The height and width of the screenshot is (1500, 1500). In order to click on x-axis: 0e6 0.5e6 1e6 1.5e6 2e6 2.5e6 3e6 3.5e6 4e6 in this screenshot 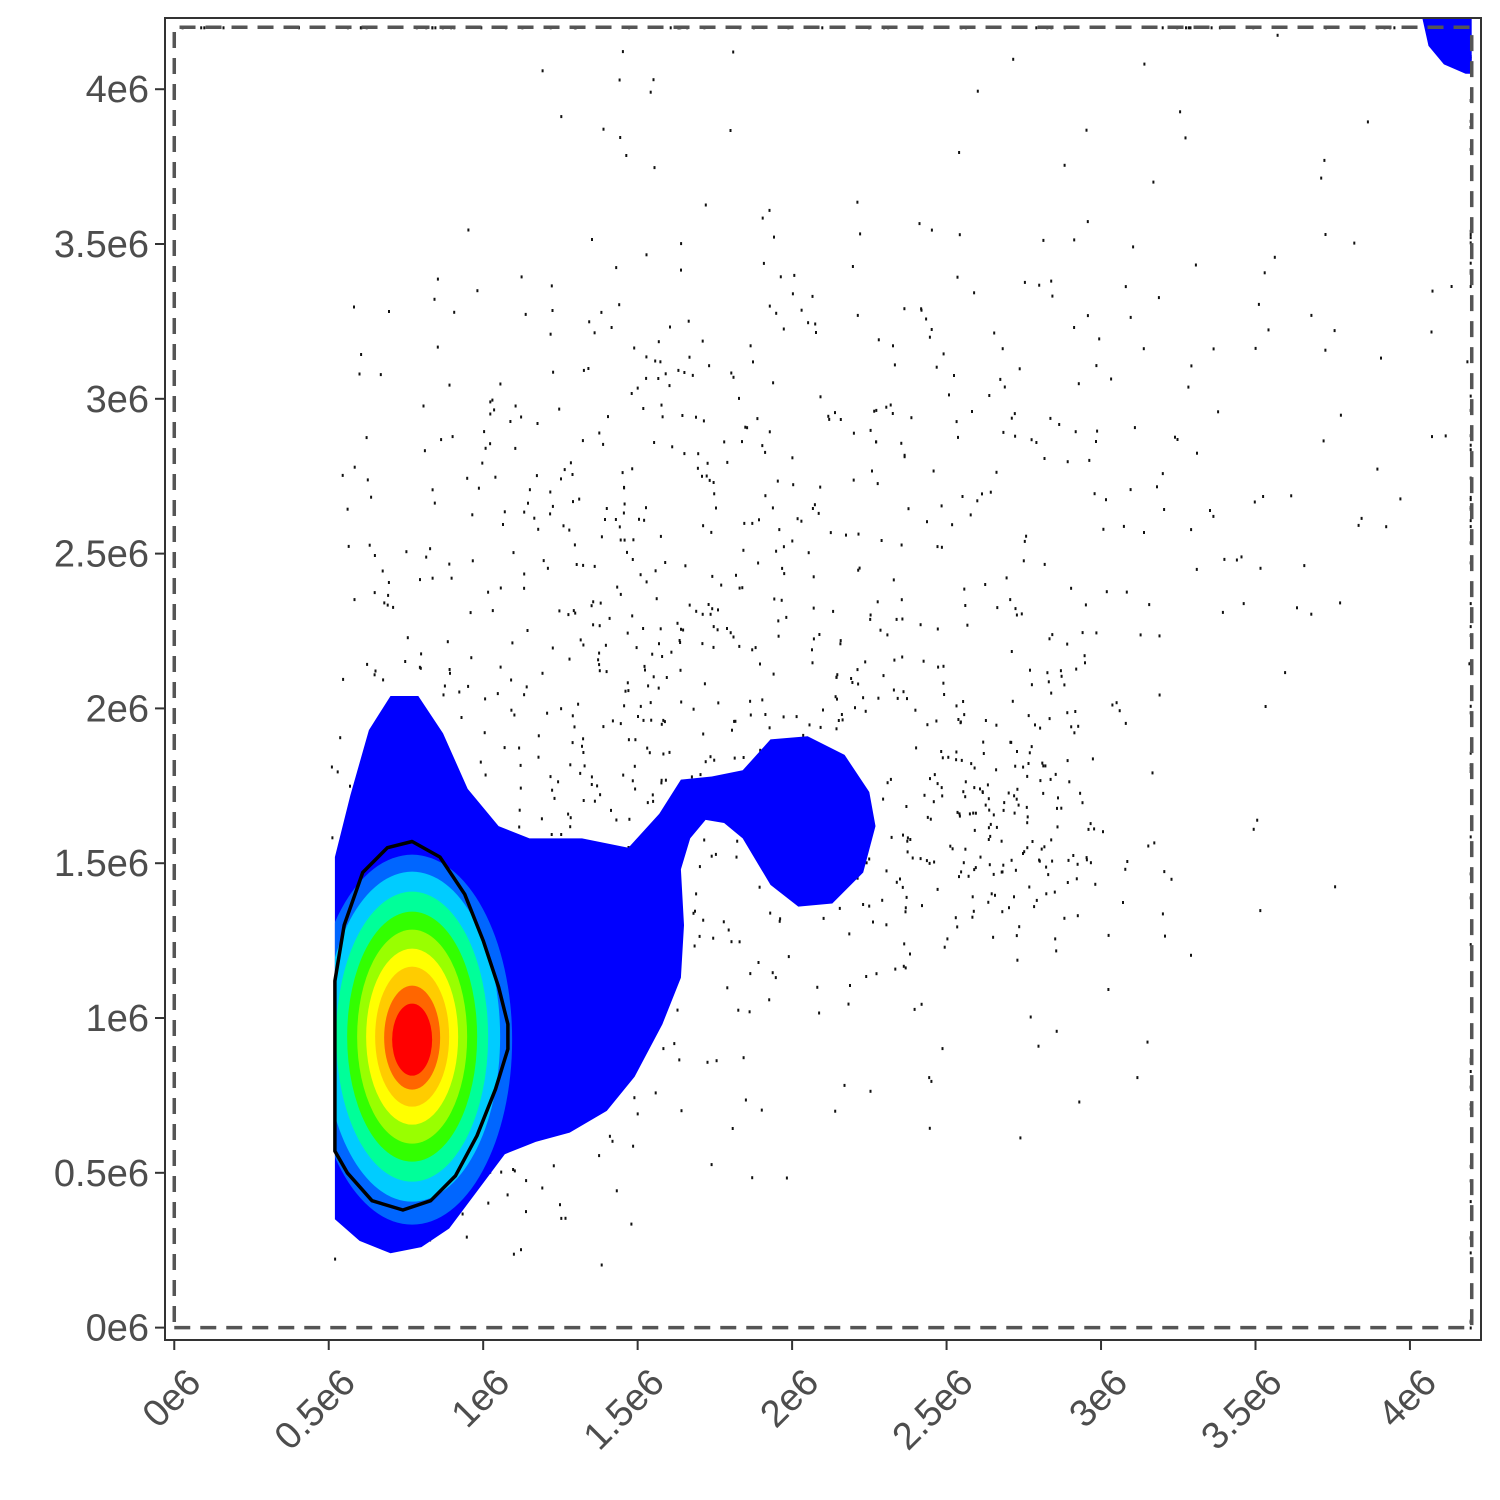, I will do `click(790, 1399)`.